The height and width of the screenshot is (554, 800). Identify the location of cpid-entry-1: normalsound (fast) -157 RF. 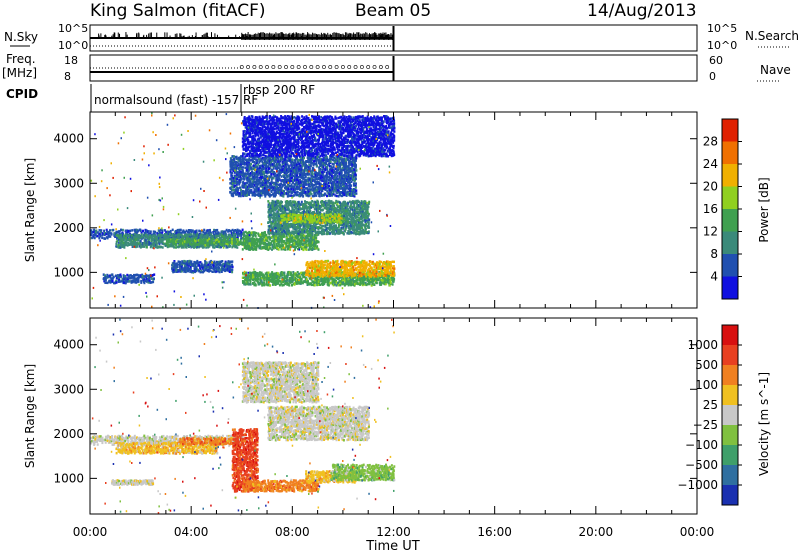
(176, 100).